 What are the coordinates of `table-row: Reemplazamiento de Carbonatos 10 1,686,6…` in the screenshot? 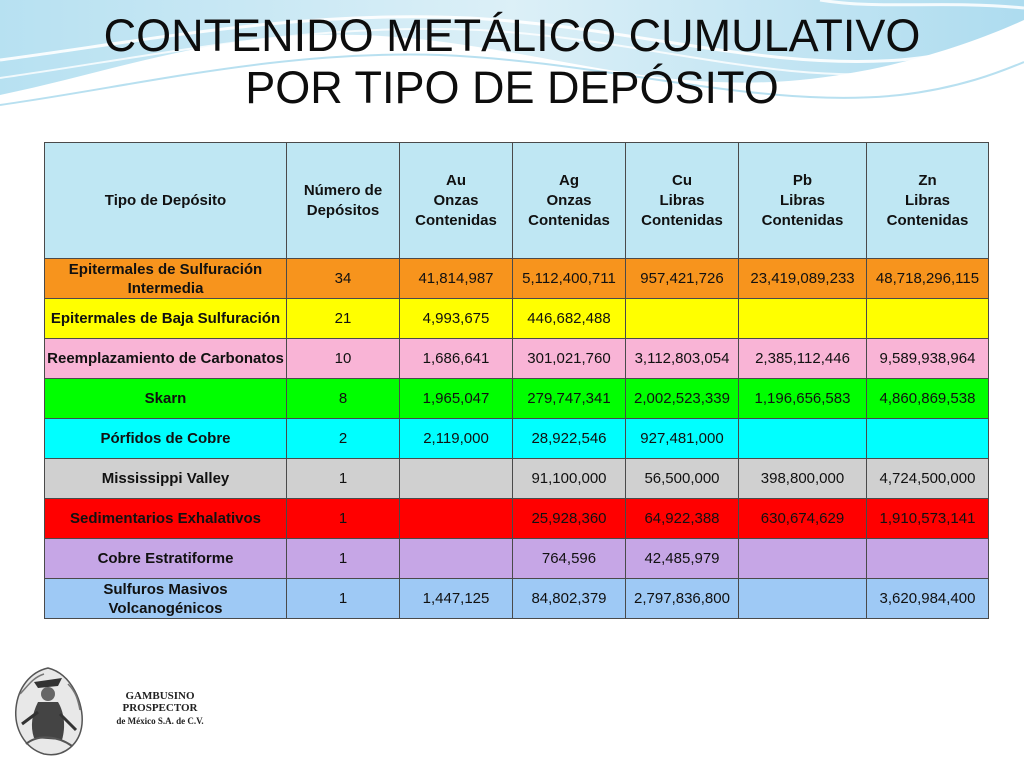 It's located at (516, 358).